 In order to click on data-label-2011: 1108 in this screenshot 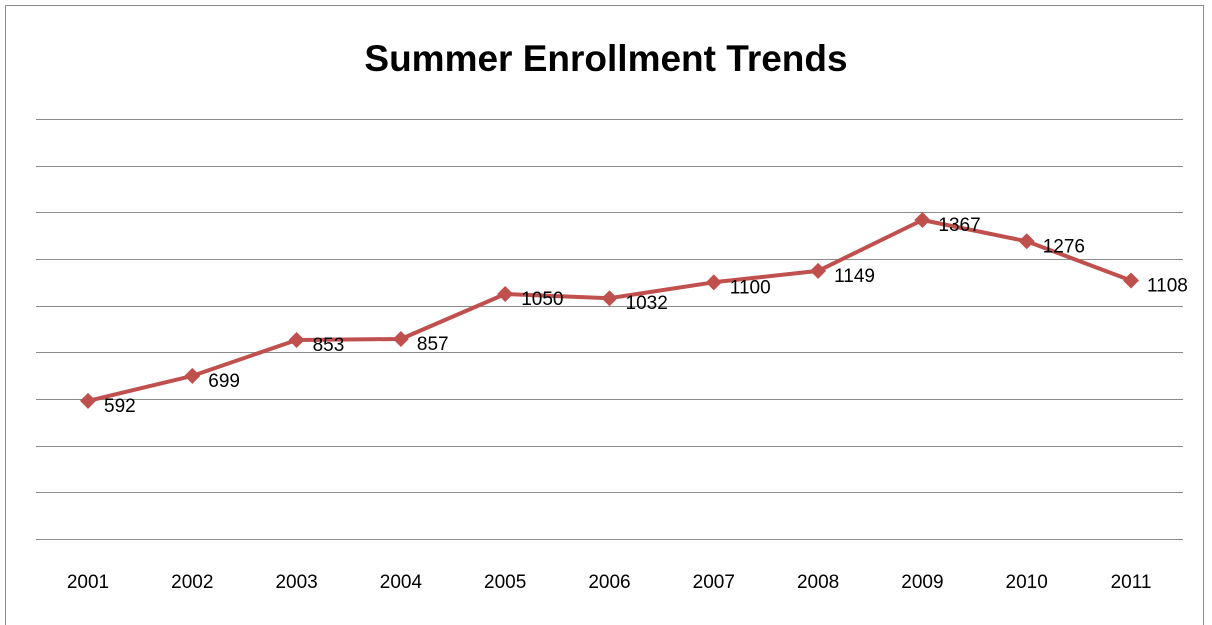, I will do `click(1167, 285)`.